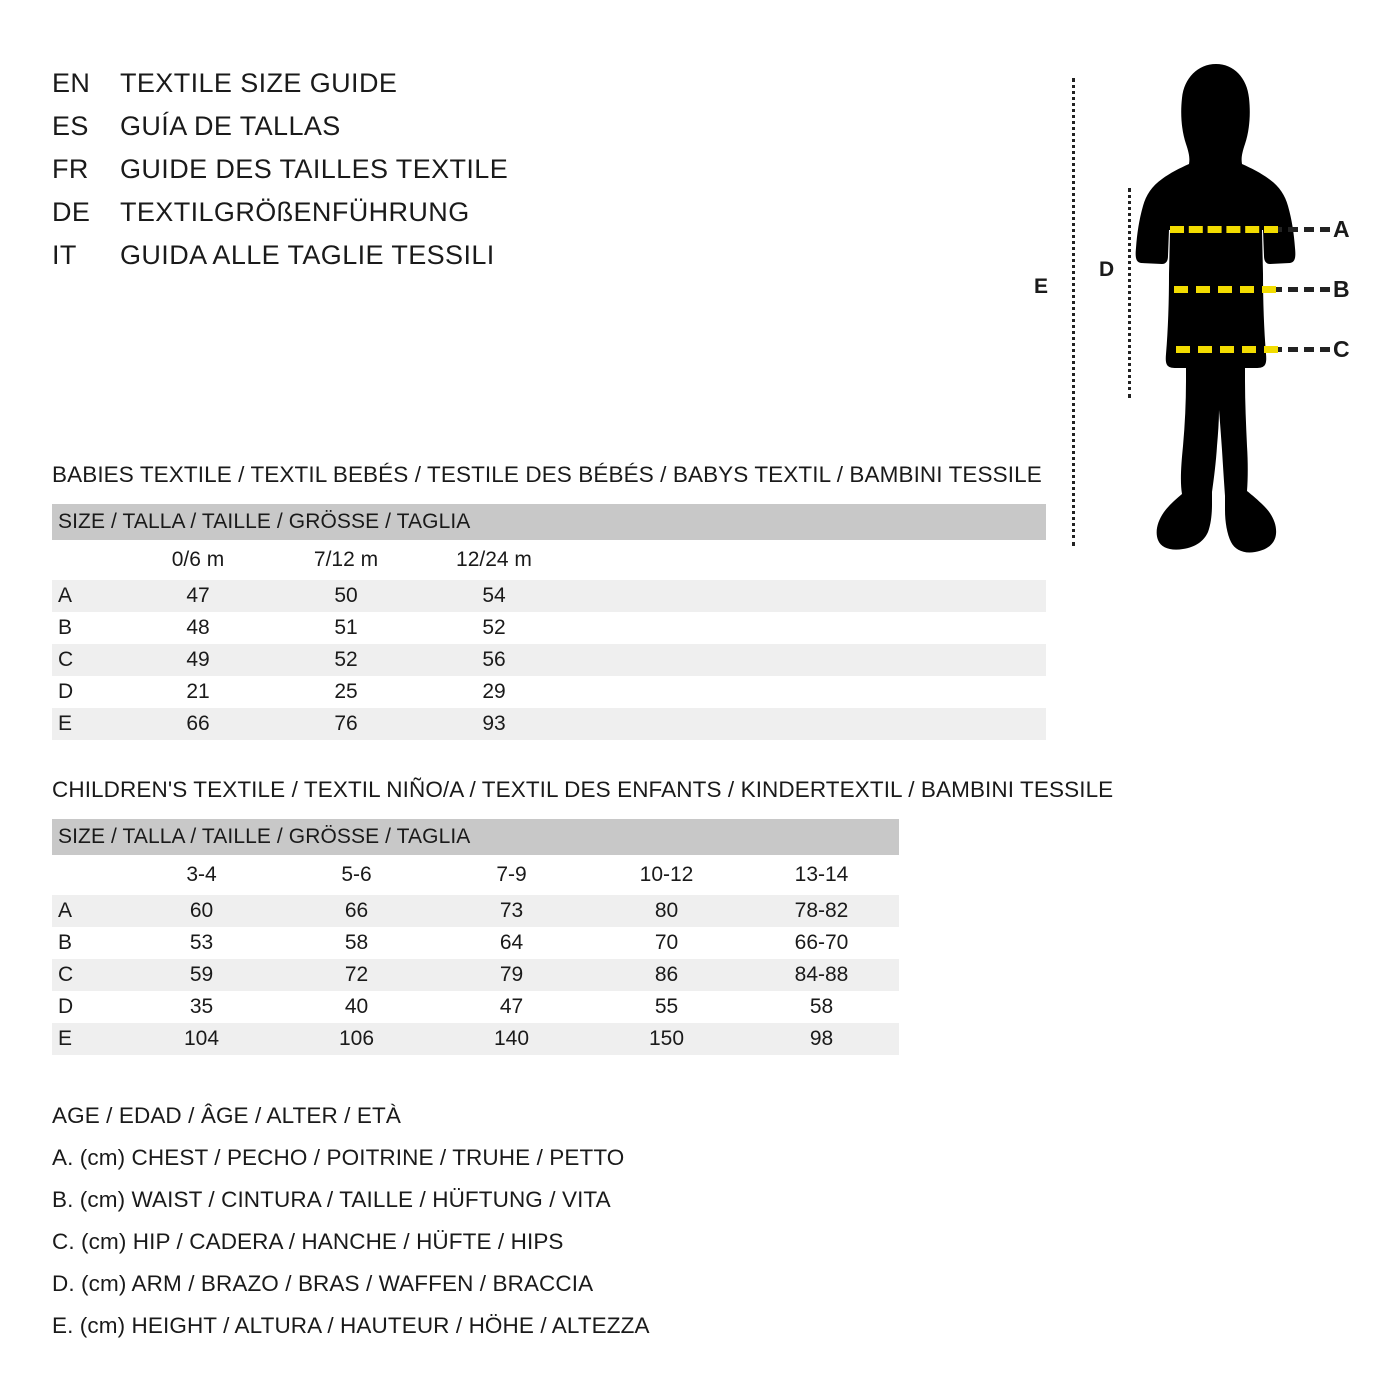 The image size is (1400, 1400). I want to click on babies-row-key: A, so click(88, 596).